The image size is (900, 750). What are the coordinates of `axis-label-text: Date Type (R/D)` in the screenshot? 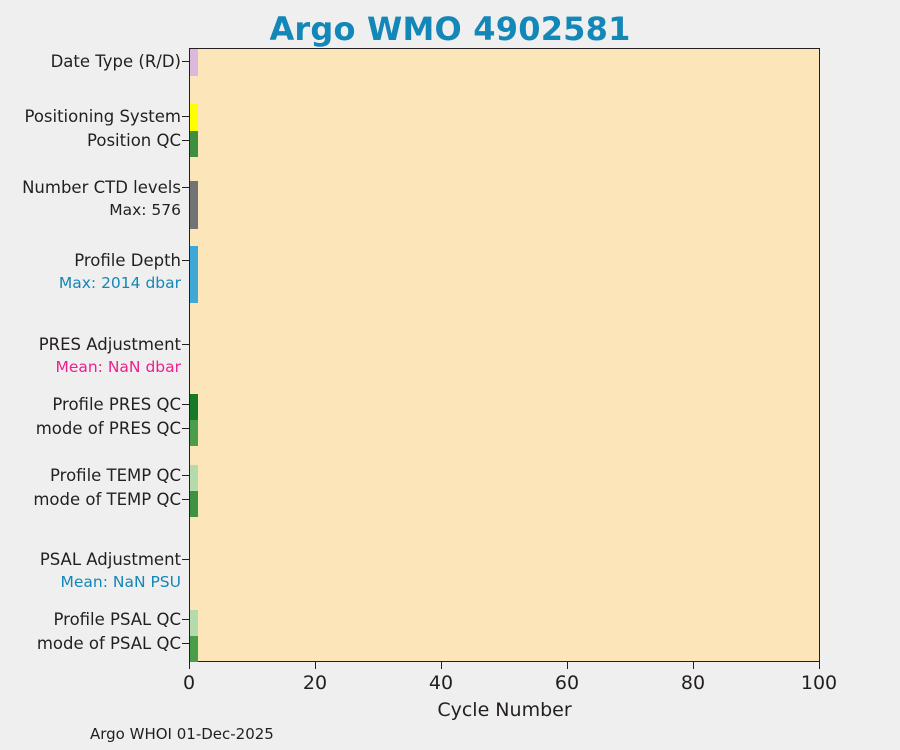 It's located at (115, 61).